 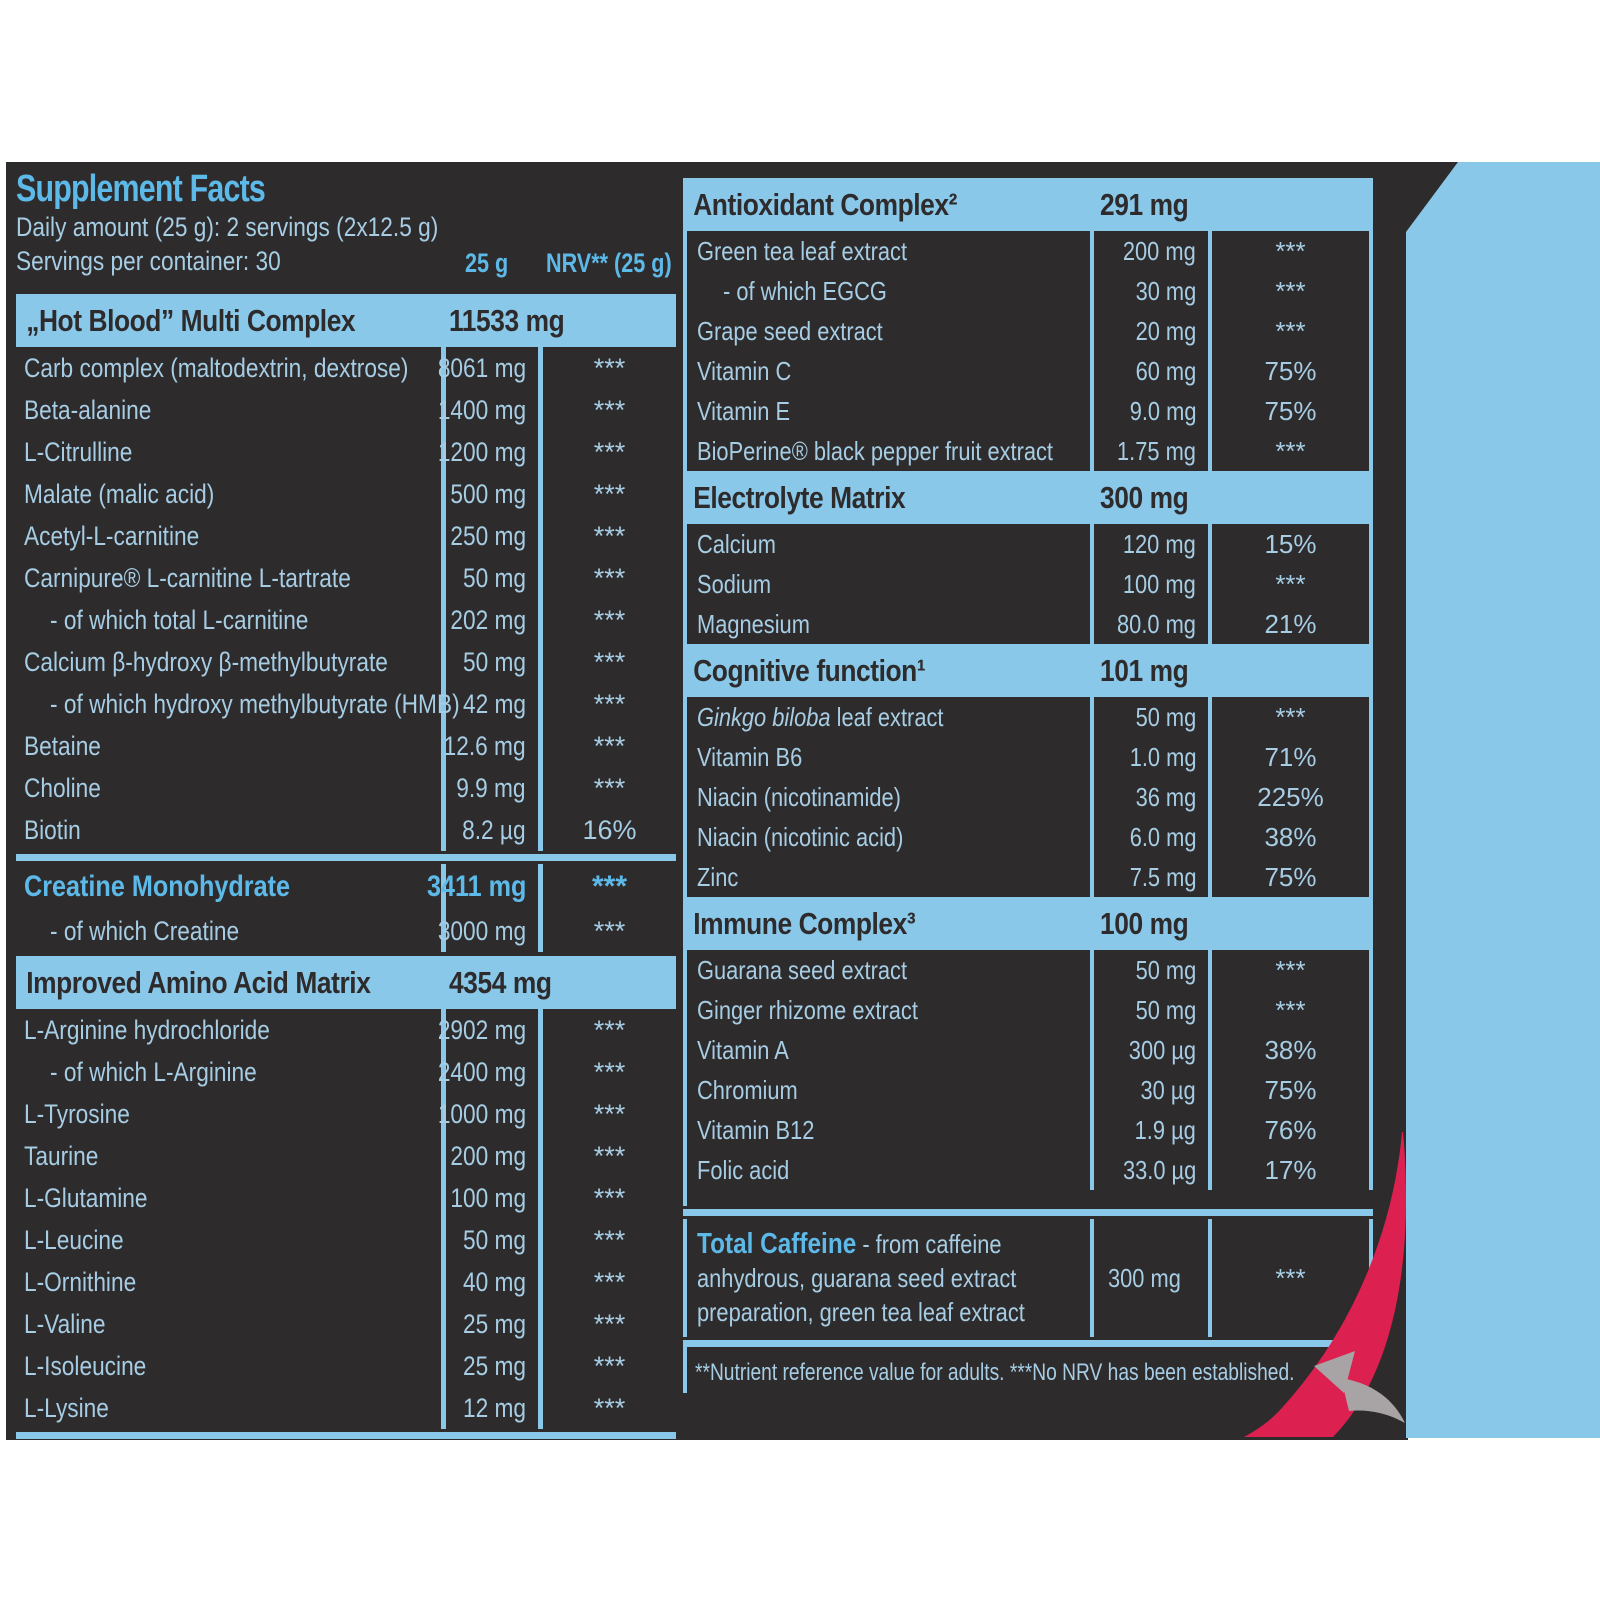 I want to click on ingredient-name: Vitamin A, so click(x=886, y=1050).